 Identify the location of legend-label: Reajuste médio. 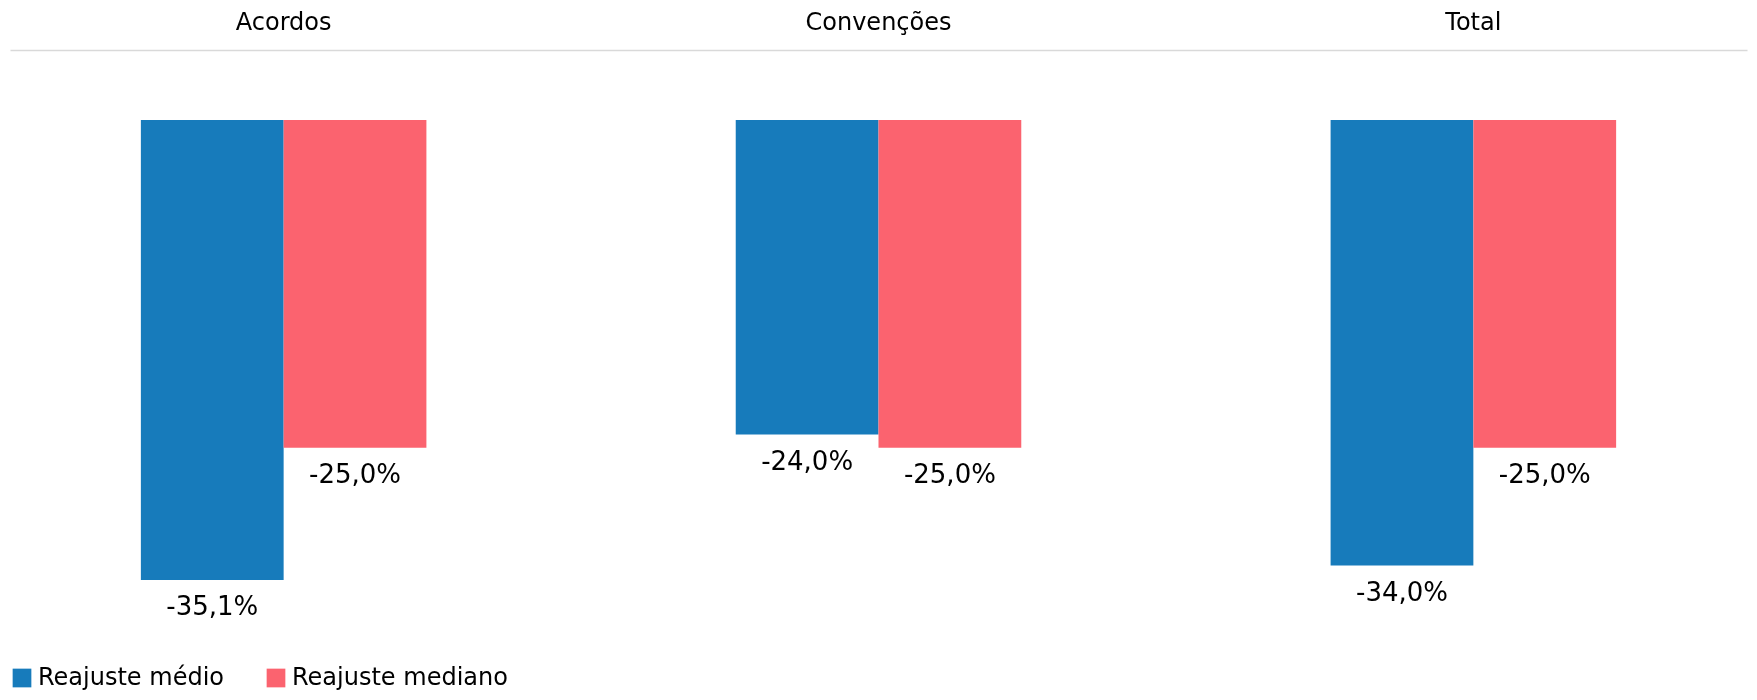
(131, 677).